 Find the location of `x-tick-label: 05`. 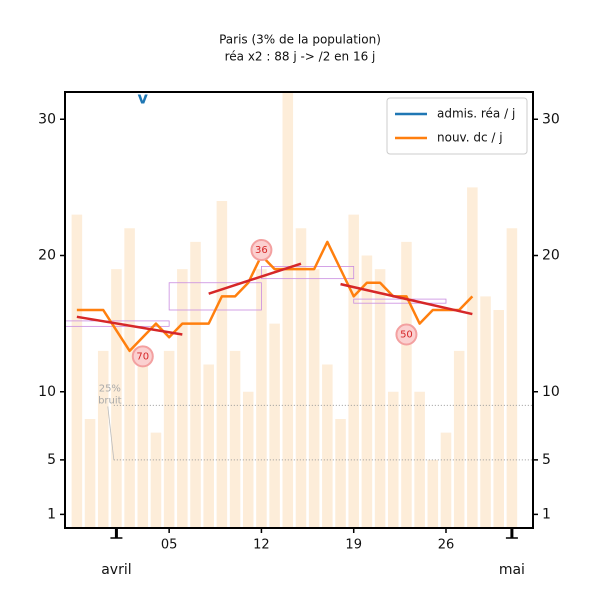

x-tick-label: 05 is located at coordinates (169, 545).